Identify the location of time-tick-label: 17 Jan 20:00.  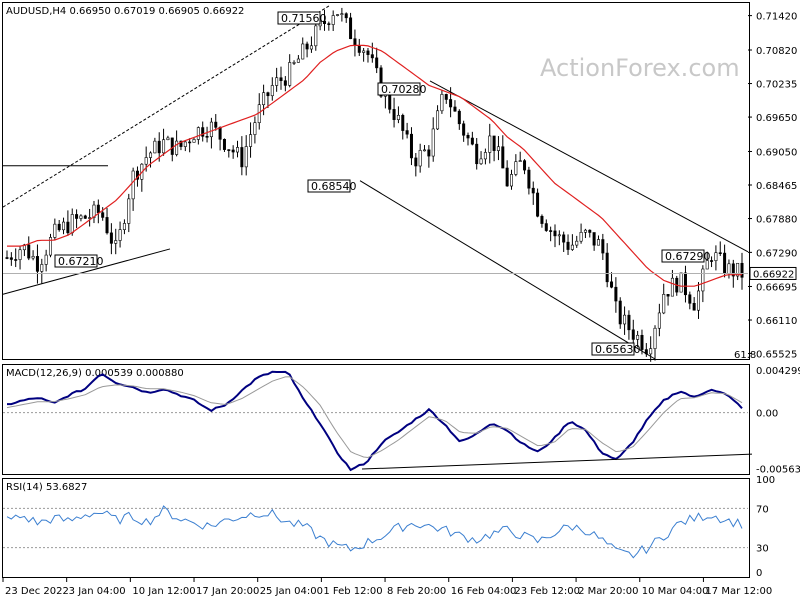
(227, 591).